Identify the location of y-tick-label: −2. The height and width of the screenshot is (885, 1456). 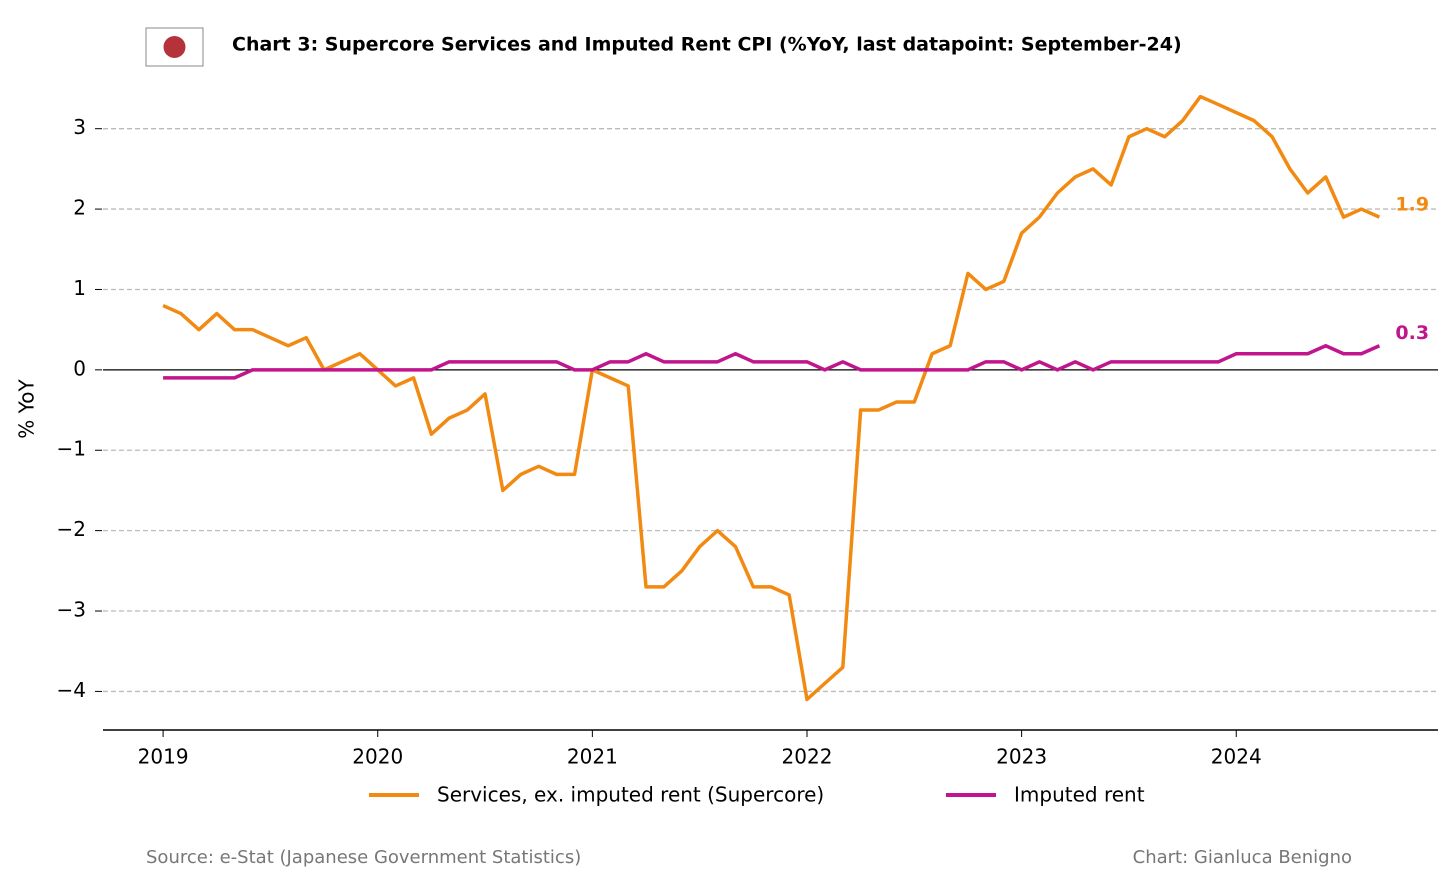
(71, 529).